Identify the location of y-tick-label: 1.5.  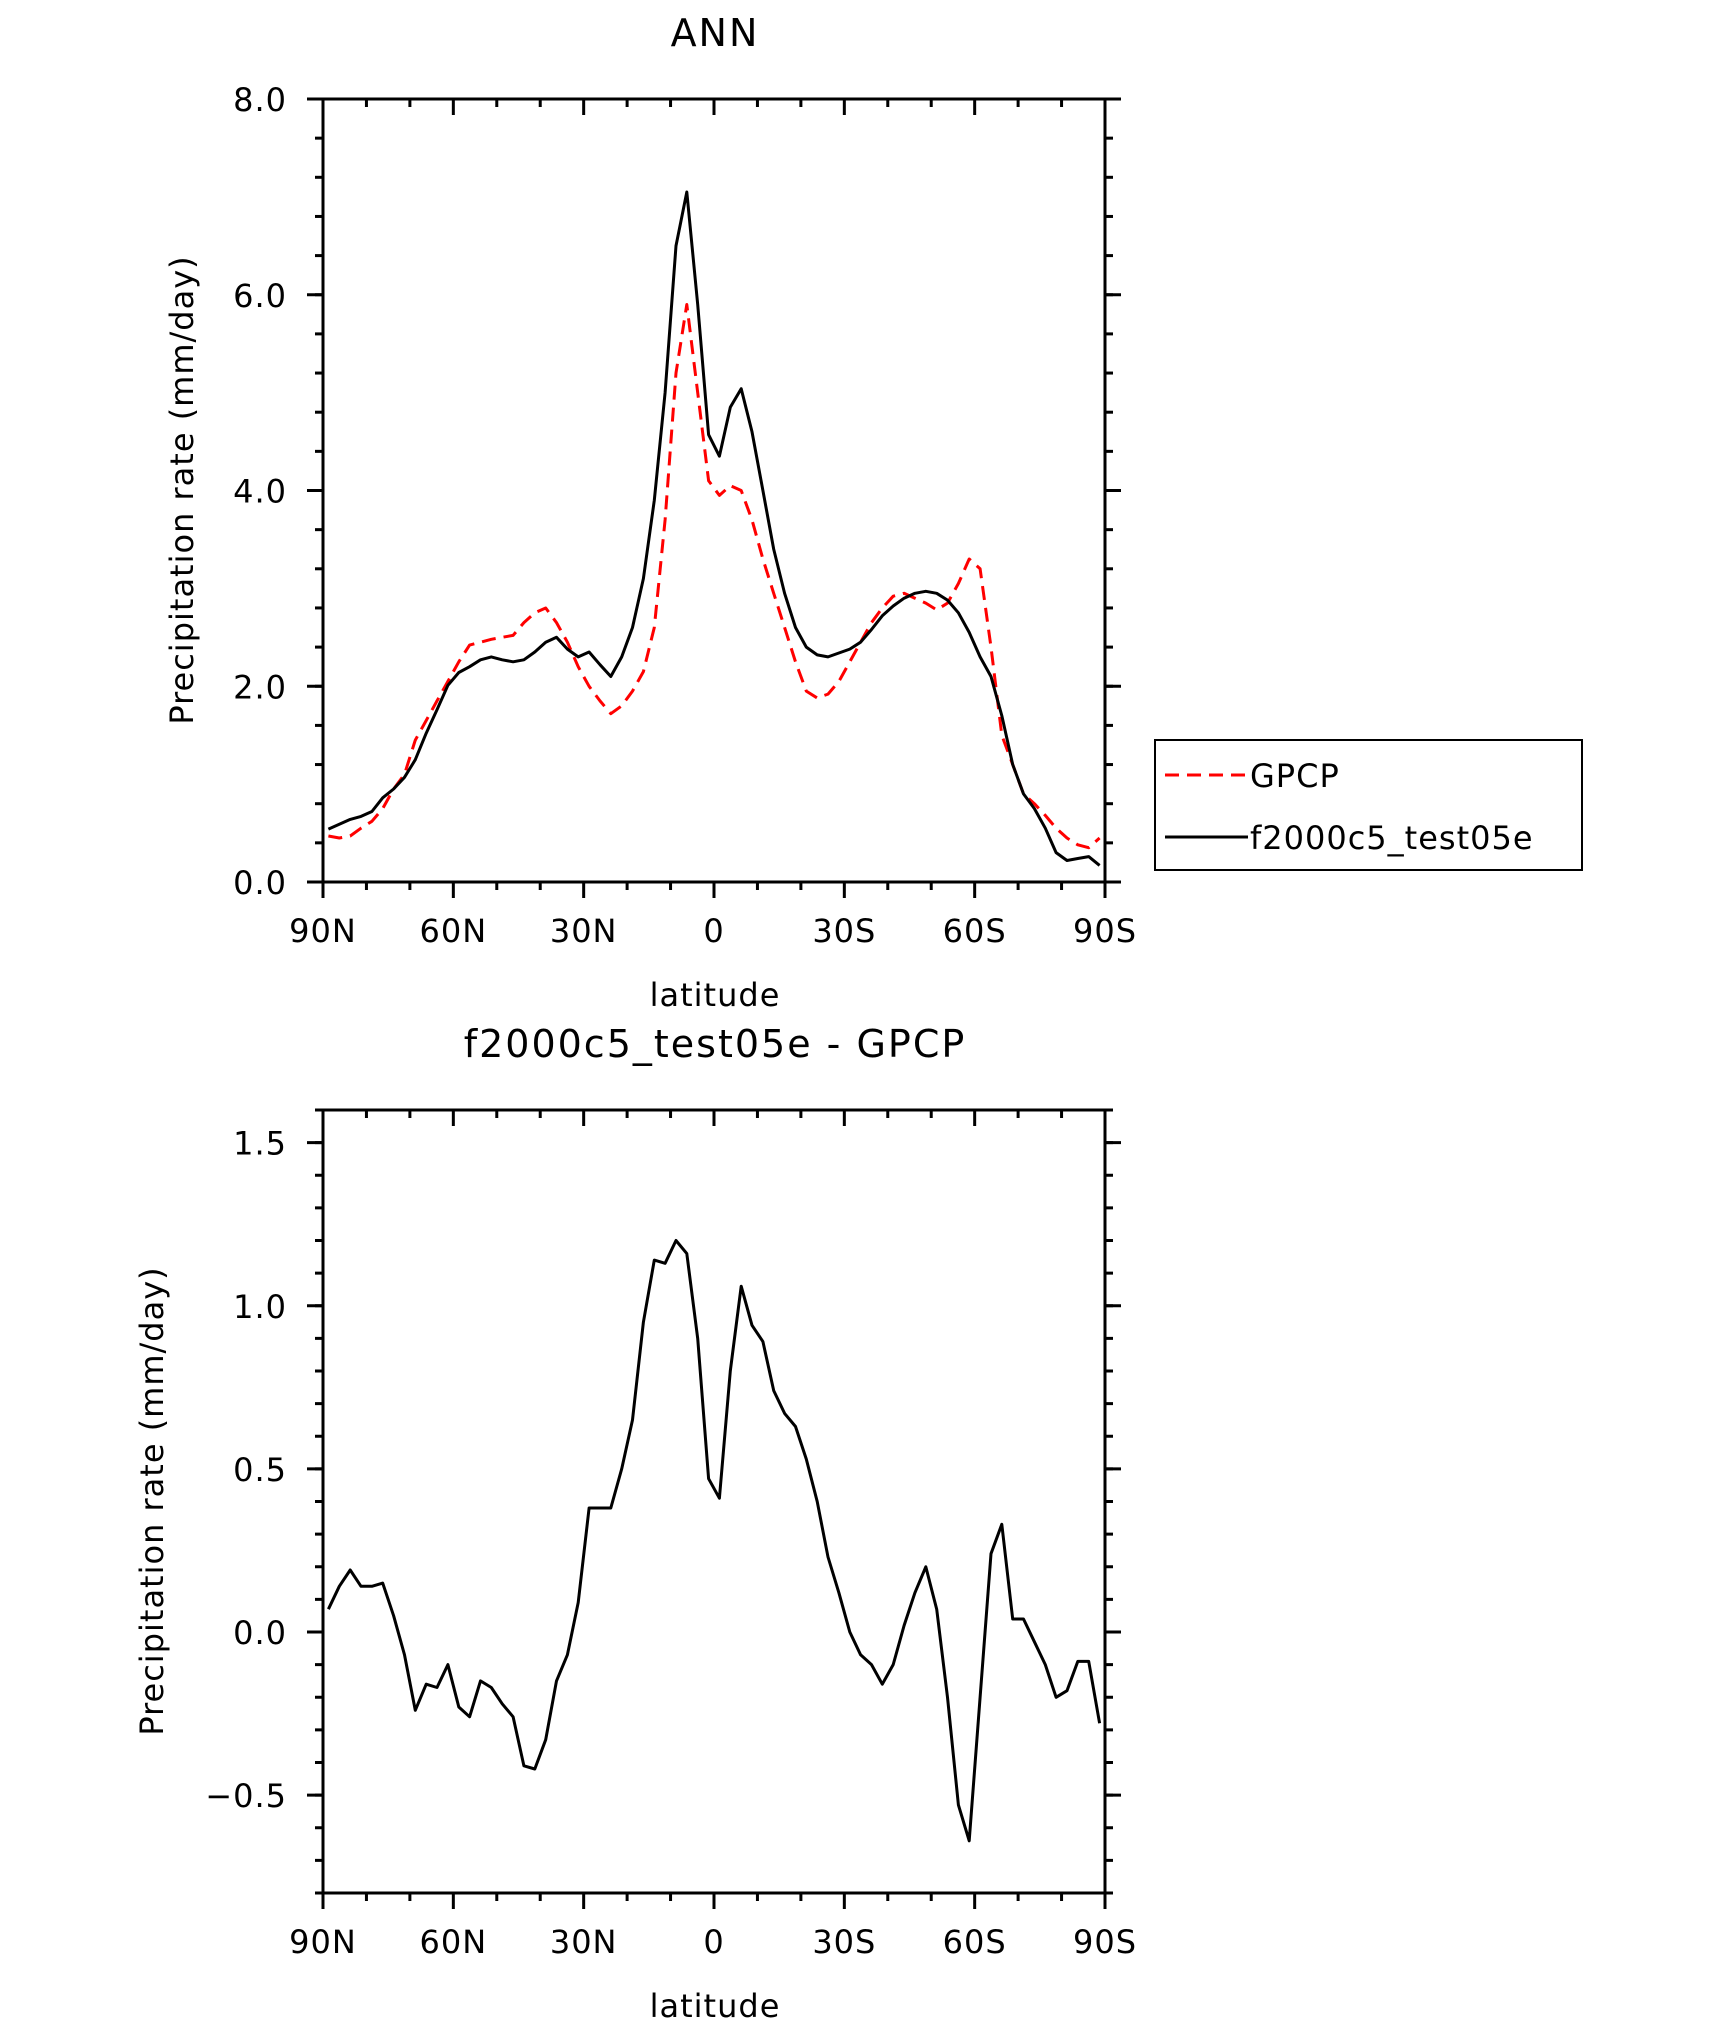
(260, 1144).